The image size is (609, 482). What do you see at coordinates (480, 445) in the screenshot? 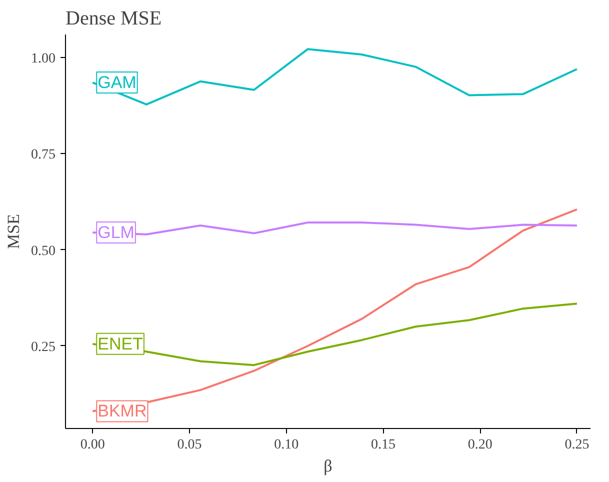
I see `x-tick-label: 0.20` at bounding box center [480, 445].